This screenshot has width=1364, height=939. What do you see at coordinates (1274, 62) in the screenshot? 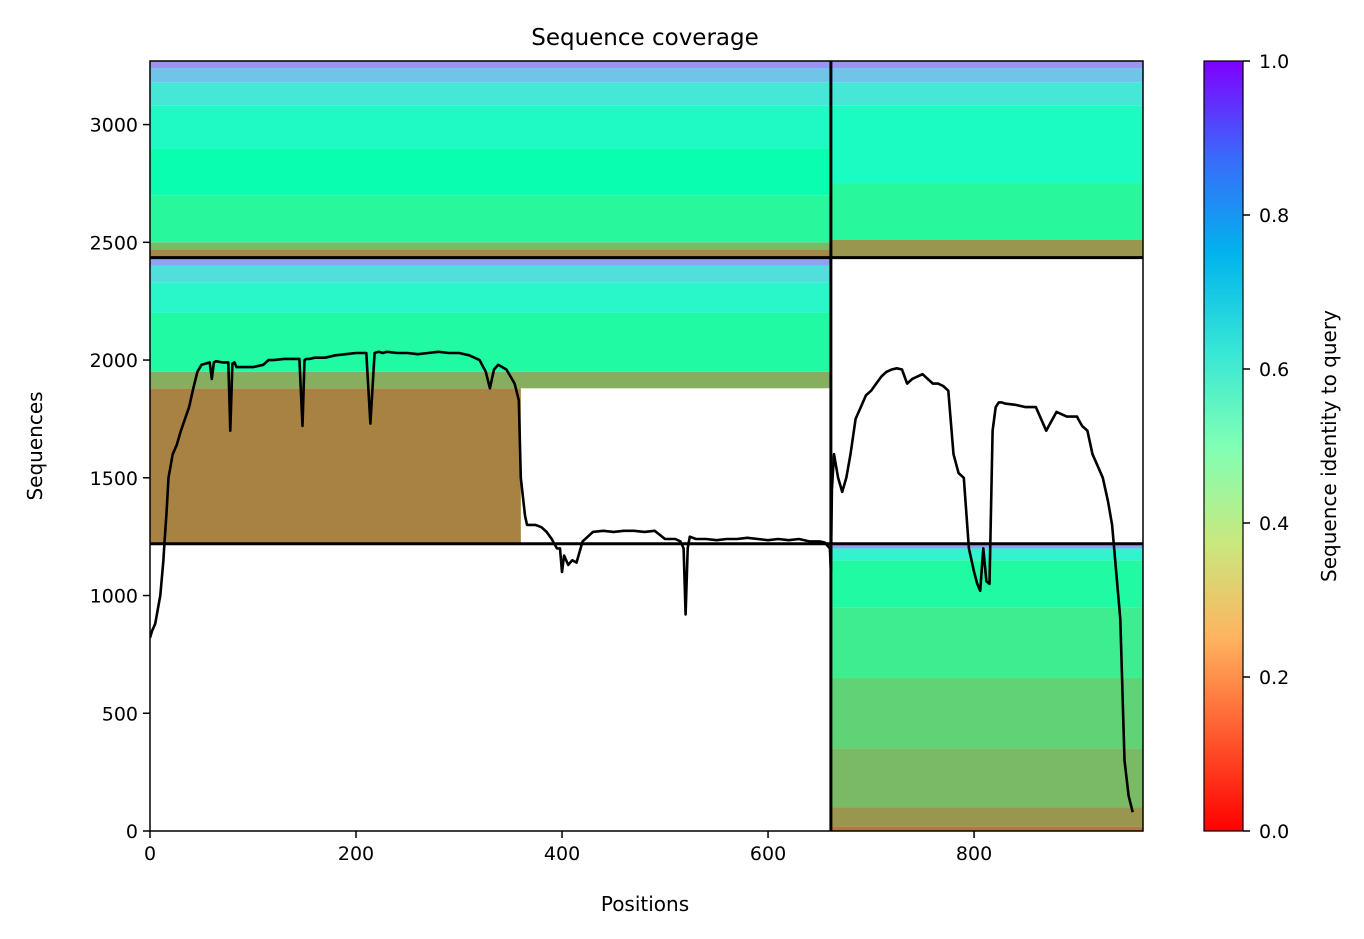
I see `colorbar-tick-label: 1.0` at bounding box center [1274, 62].